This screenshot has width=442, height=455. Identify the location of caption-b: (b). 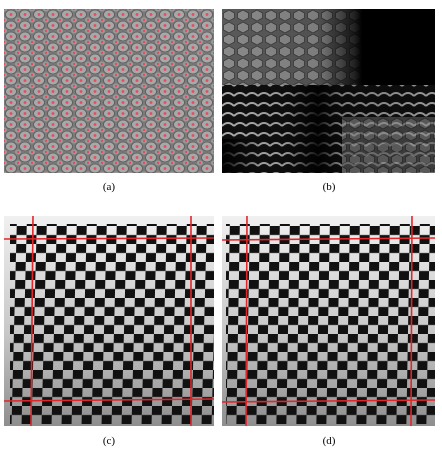
(329, 187).